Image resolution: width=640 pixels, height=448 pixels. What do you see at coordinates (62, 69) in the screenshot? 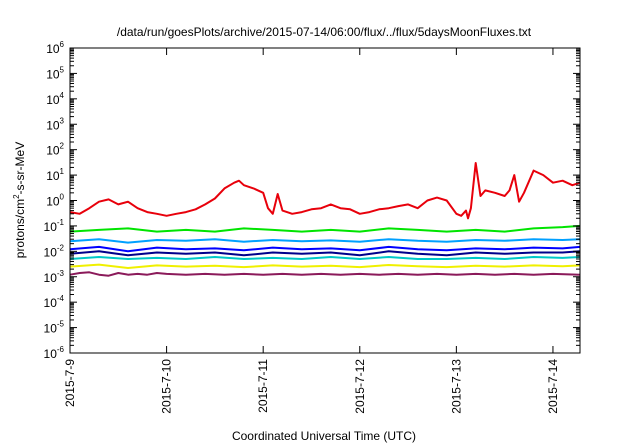
I see `y-tick-exponent: 5` at bounding box center [62, 69].